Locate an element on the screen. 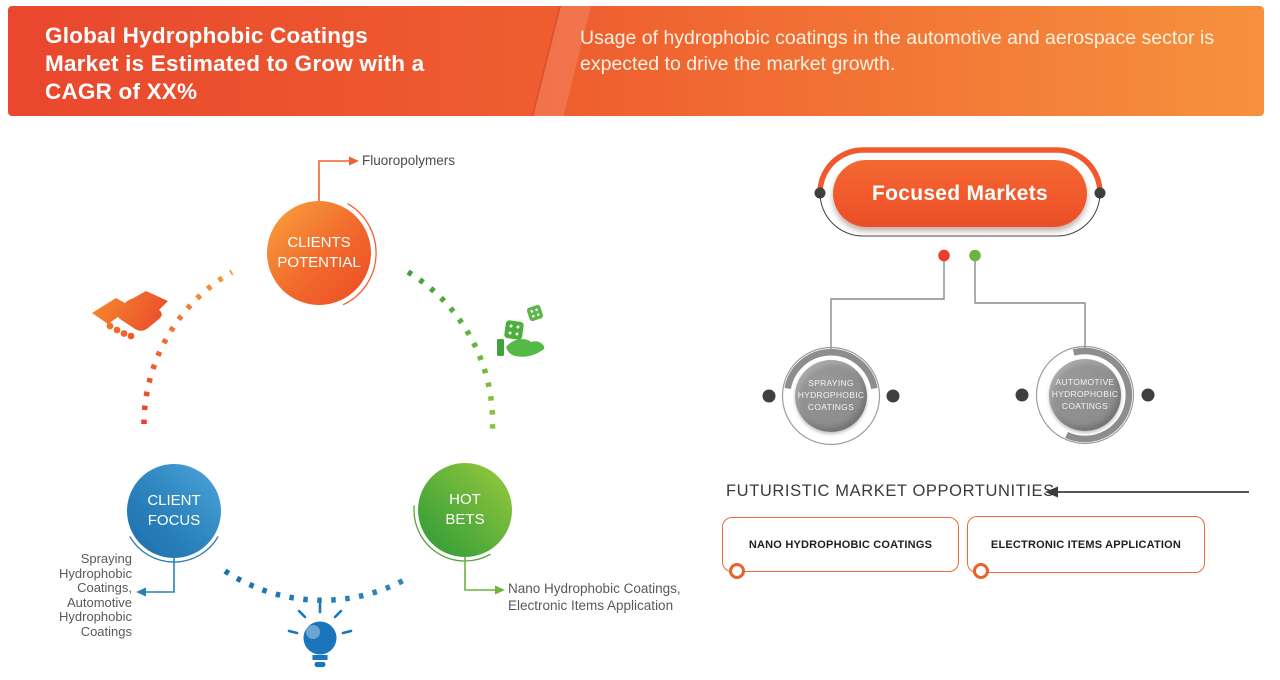 The width and height of the screenshot is (1280, 680). dice-hand-icon is located at coordinates (521, 330).